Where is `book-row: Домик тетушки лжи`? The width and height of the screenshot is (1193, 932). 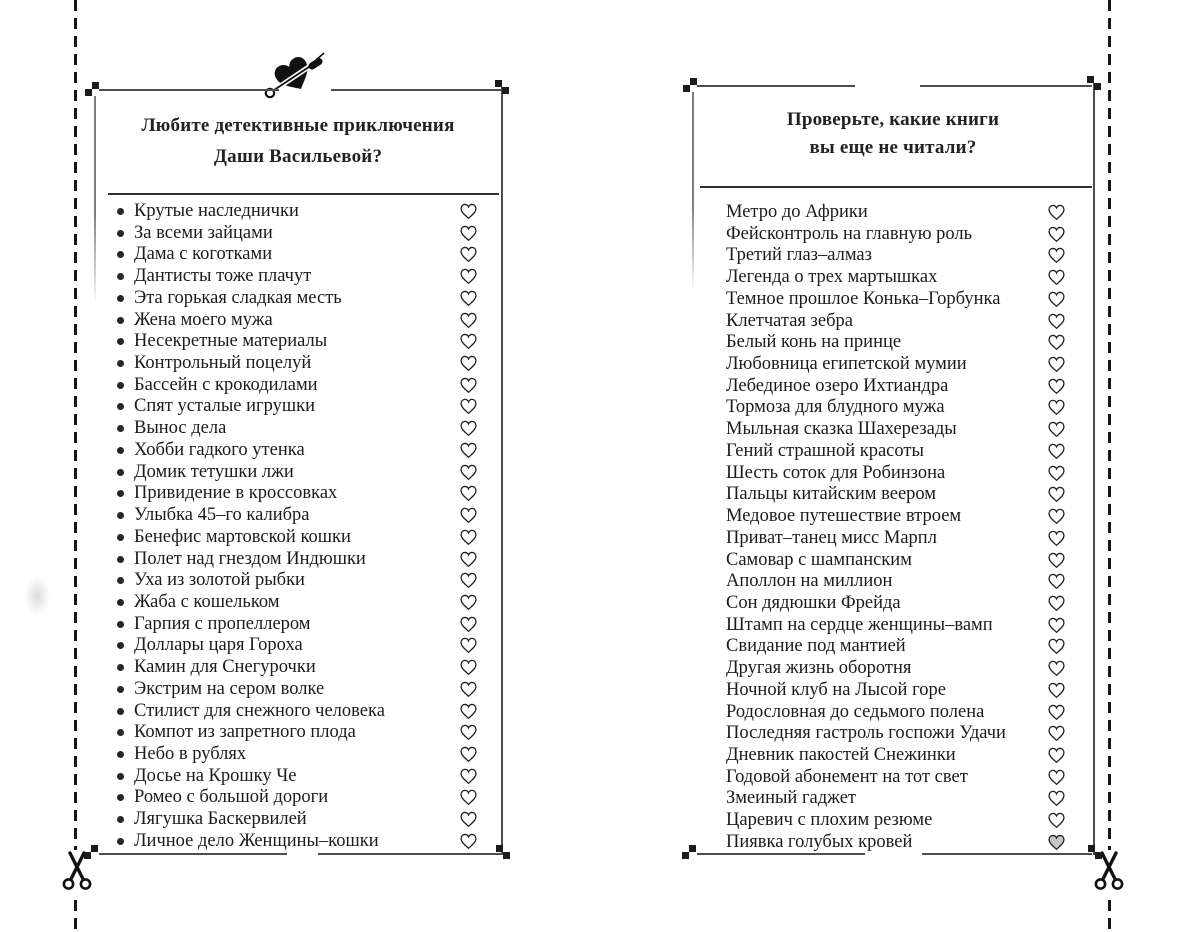
book-row: Домик тетушки лжи is located at coordinates (295, 472).